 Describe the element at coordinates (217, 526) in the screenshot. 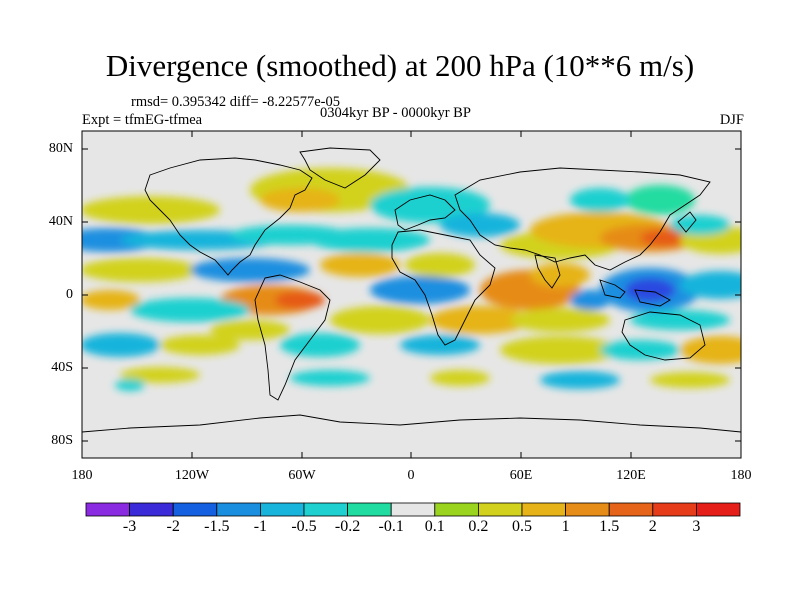

I see `colorbar-label: -1.5` at that location.